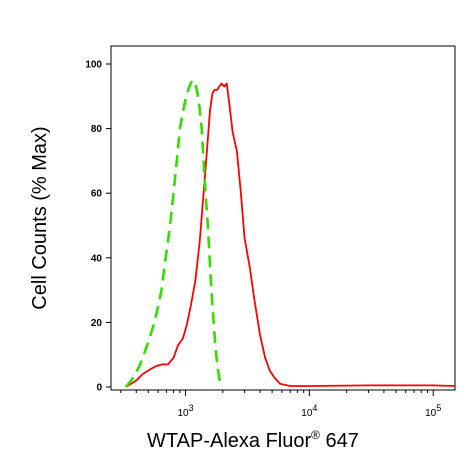 The image size is (472, 476). What do you see at coordinates (309, 411) in the screenshot?
I see `x-tick-label: 10⁴` at bounding box center [309, 411].